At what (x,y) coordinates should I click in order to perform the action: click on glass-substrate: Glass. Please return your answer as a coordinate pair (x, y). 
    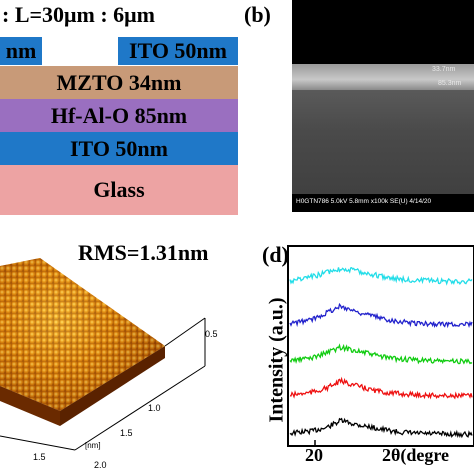
    Looking at the image, I should click on (119, 190).